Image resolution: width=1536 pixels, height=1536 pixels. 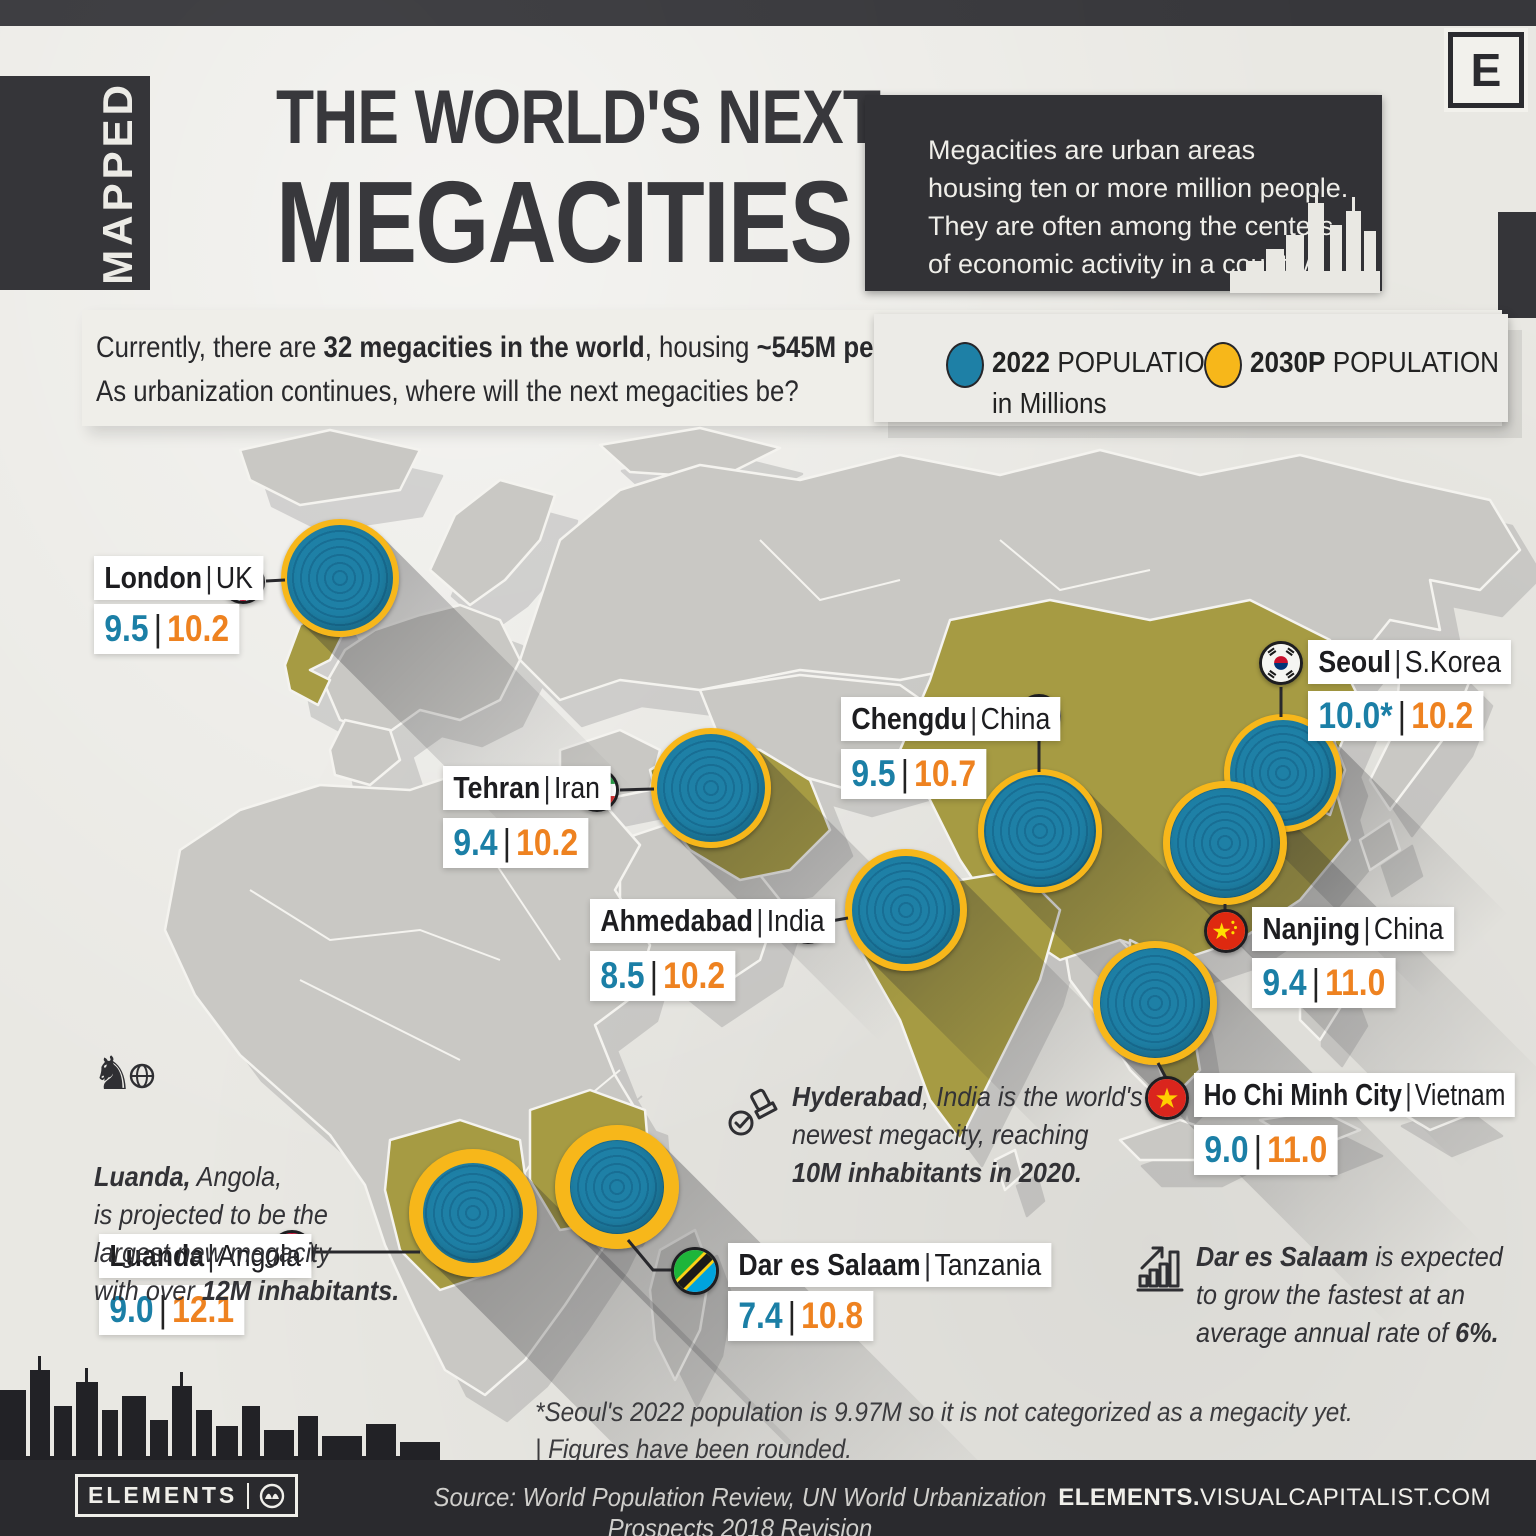 What do you see at coordinates (497, 787) in the screenshot?
I see `city-name: Tehran` at bounding box center [497, 787].